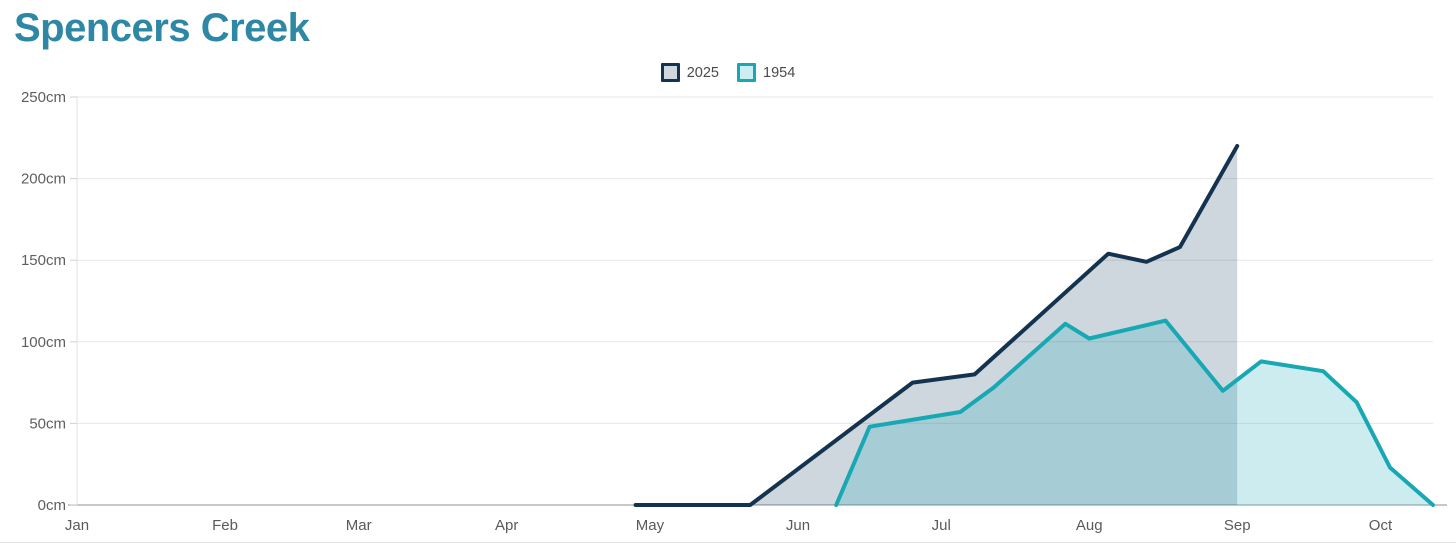 Image resolution: width=1456 pixels, height=552 pixels. What do you see at coordinates (52, 505) in the screenshot?
I see `y-axis-label: 0cm` at bounding box center [52, 505].